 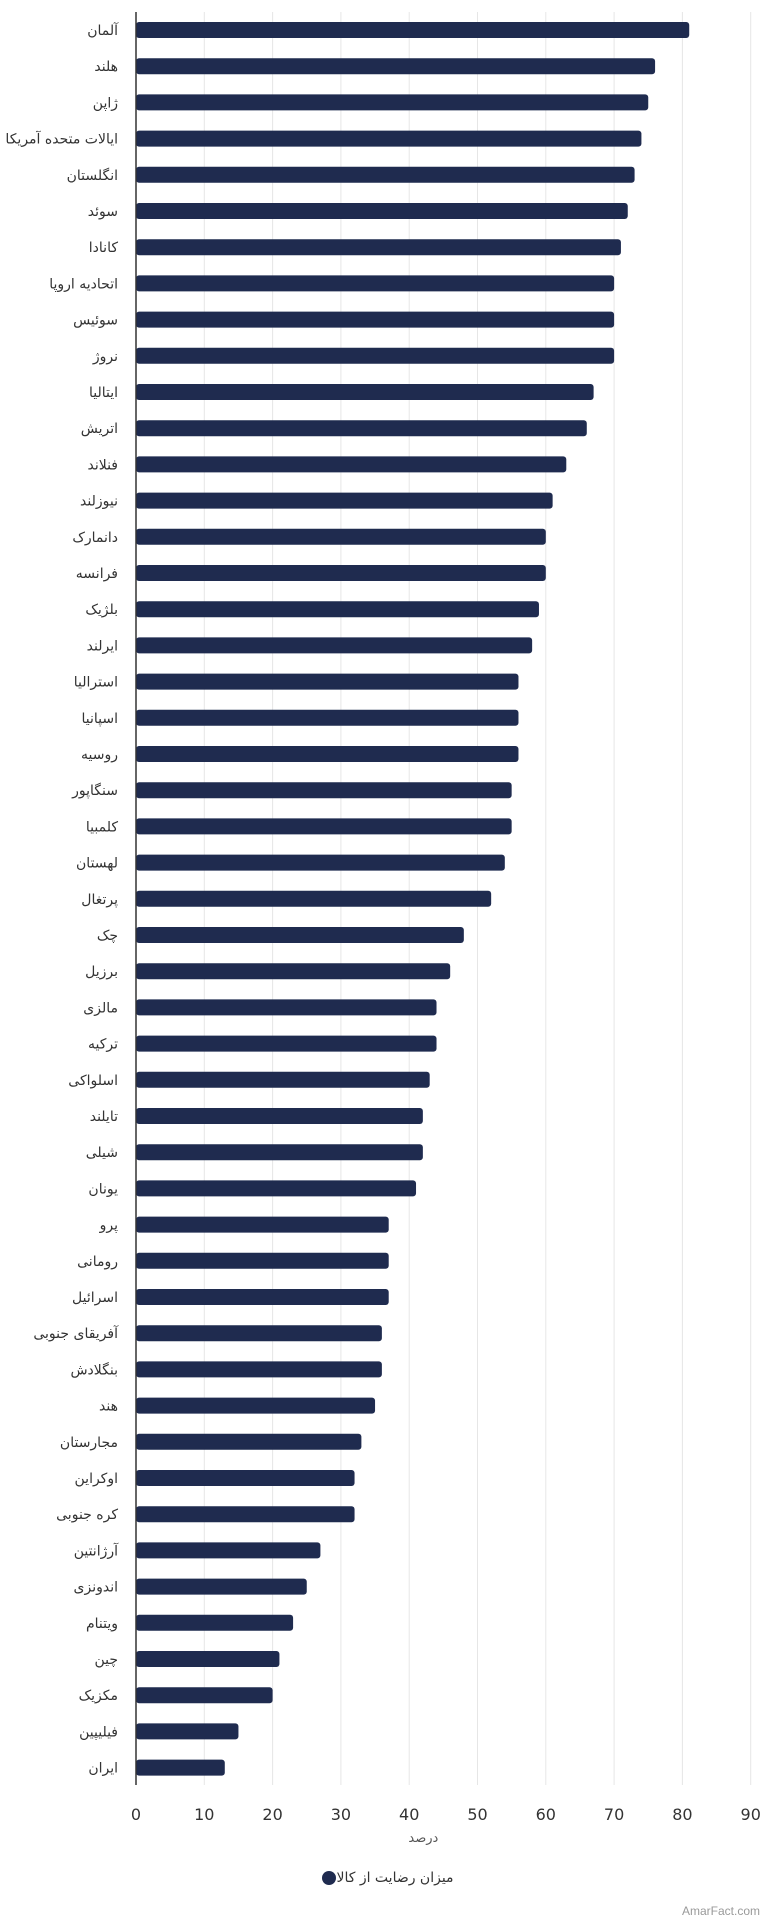 I want to click on category-label: شیلی, so click(x=102, y=1153).